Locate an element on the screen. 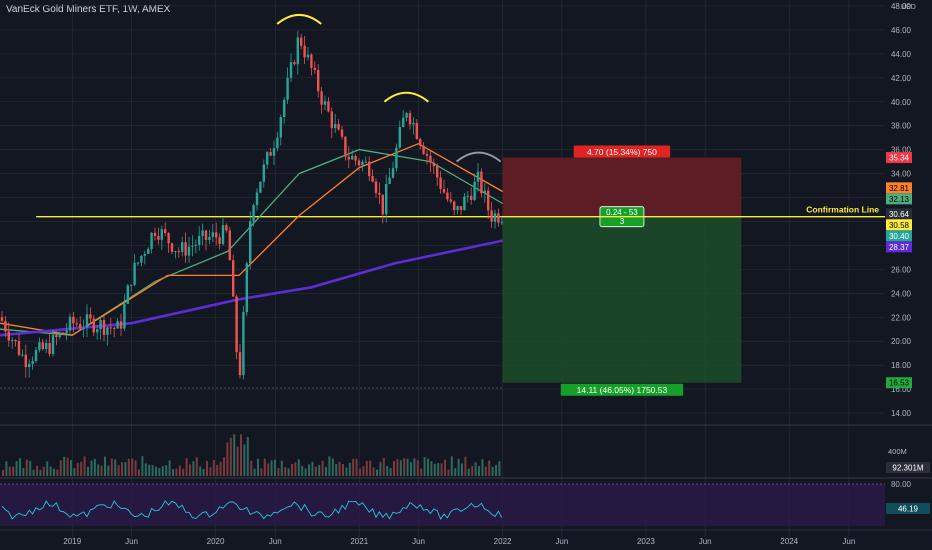 The width and height of the screenshot is (932, 550). y-tick-label: 24.00 is located at coordinates (901, 293).